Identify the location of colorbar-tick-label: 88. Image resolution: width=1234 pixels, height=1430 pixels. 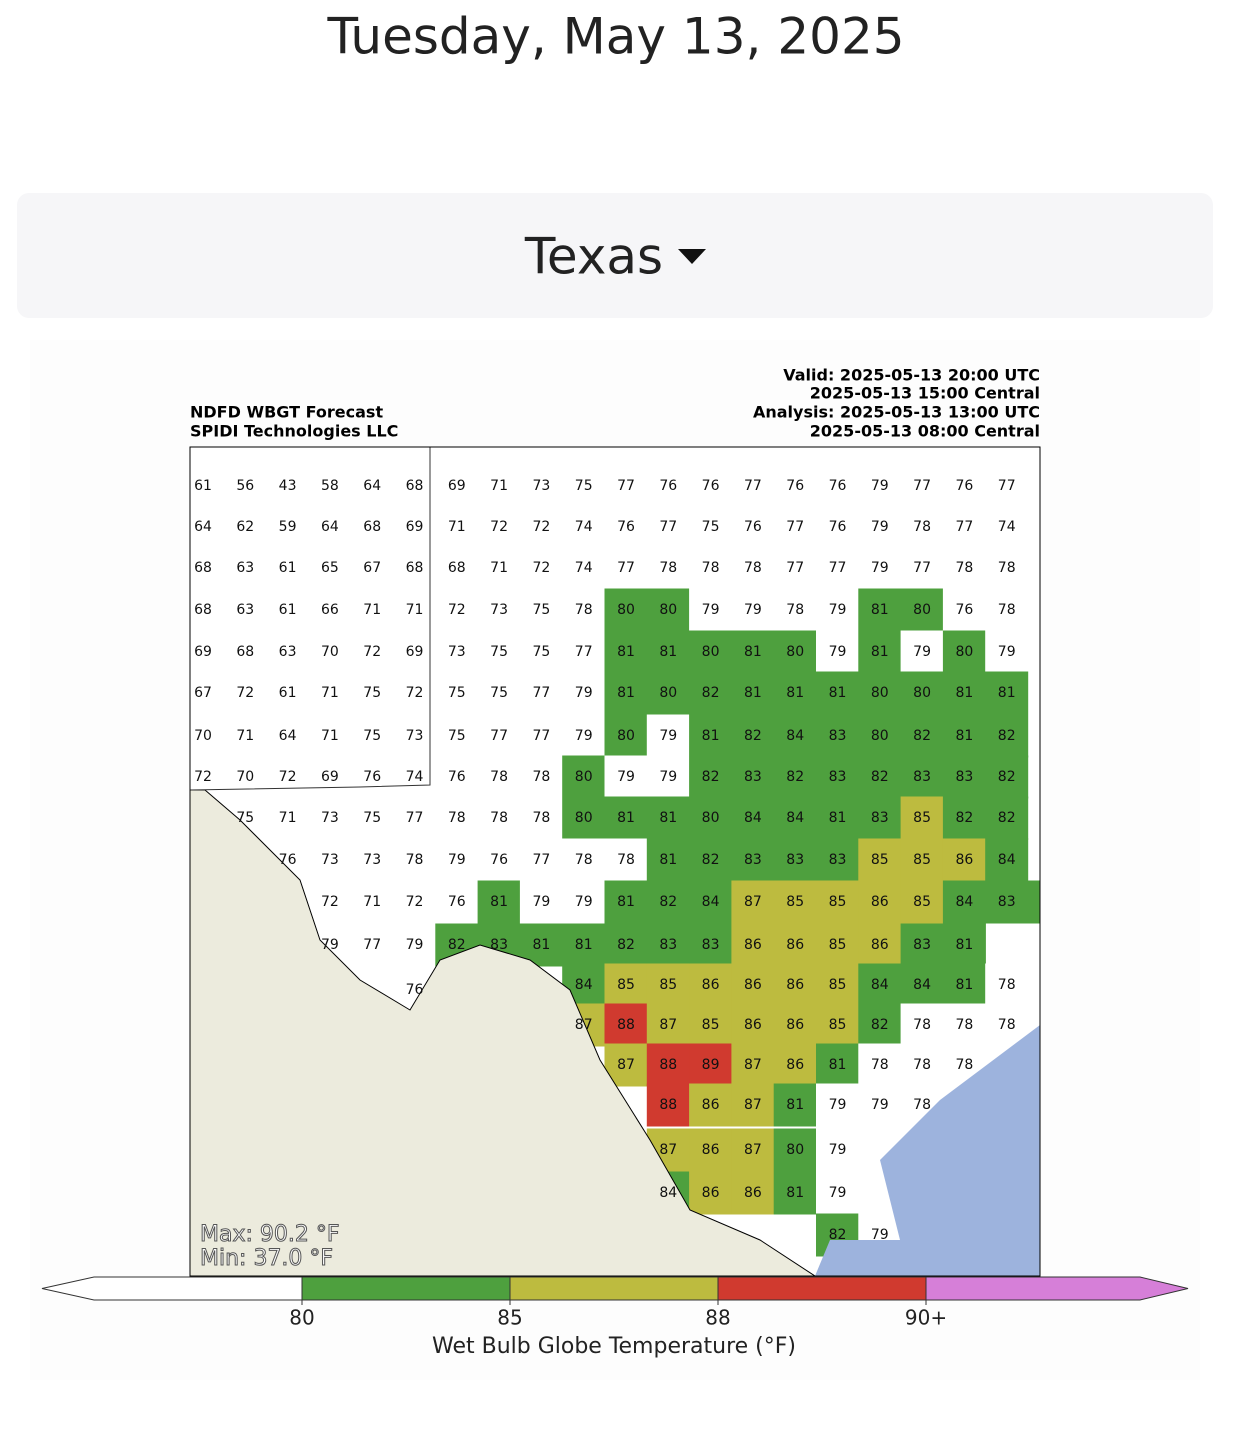
(717, 1318).